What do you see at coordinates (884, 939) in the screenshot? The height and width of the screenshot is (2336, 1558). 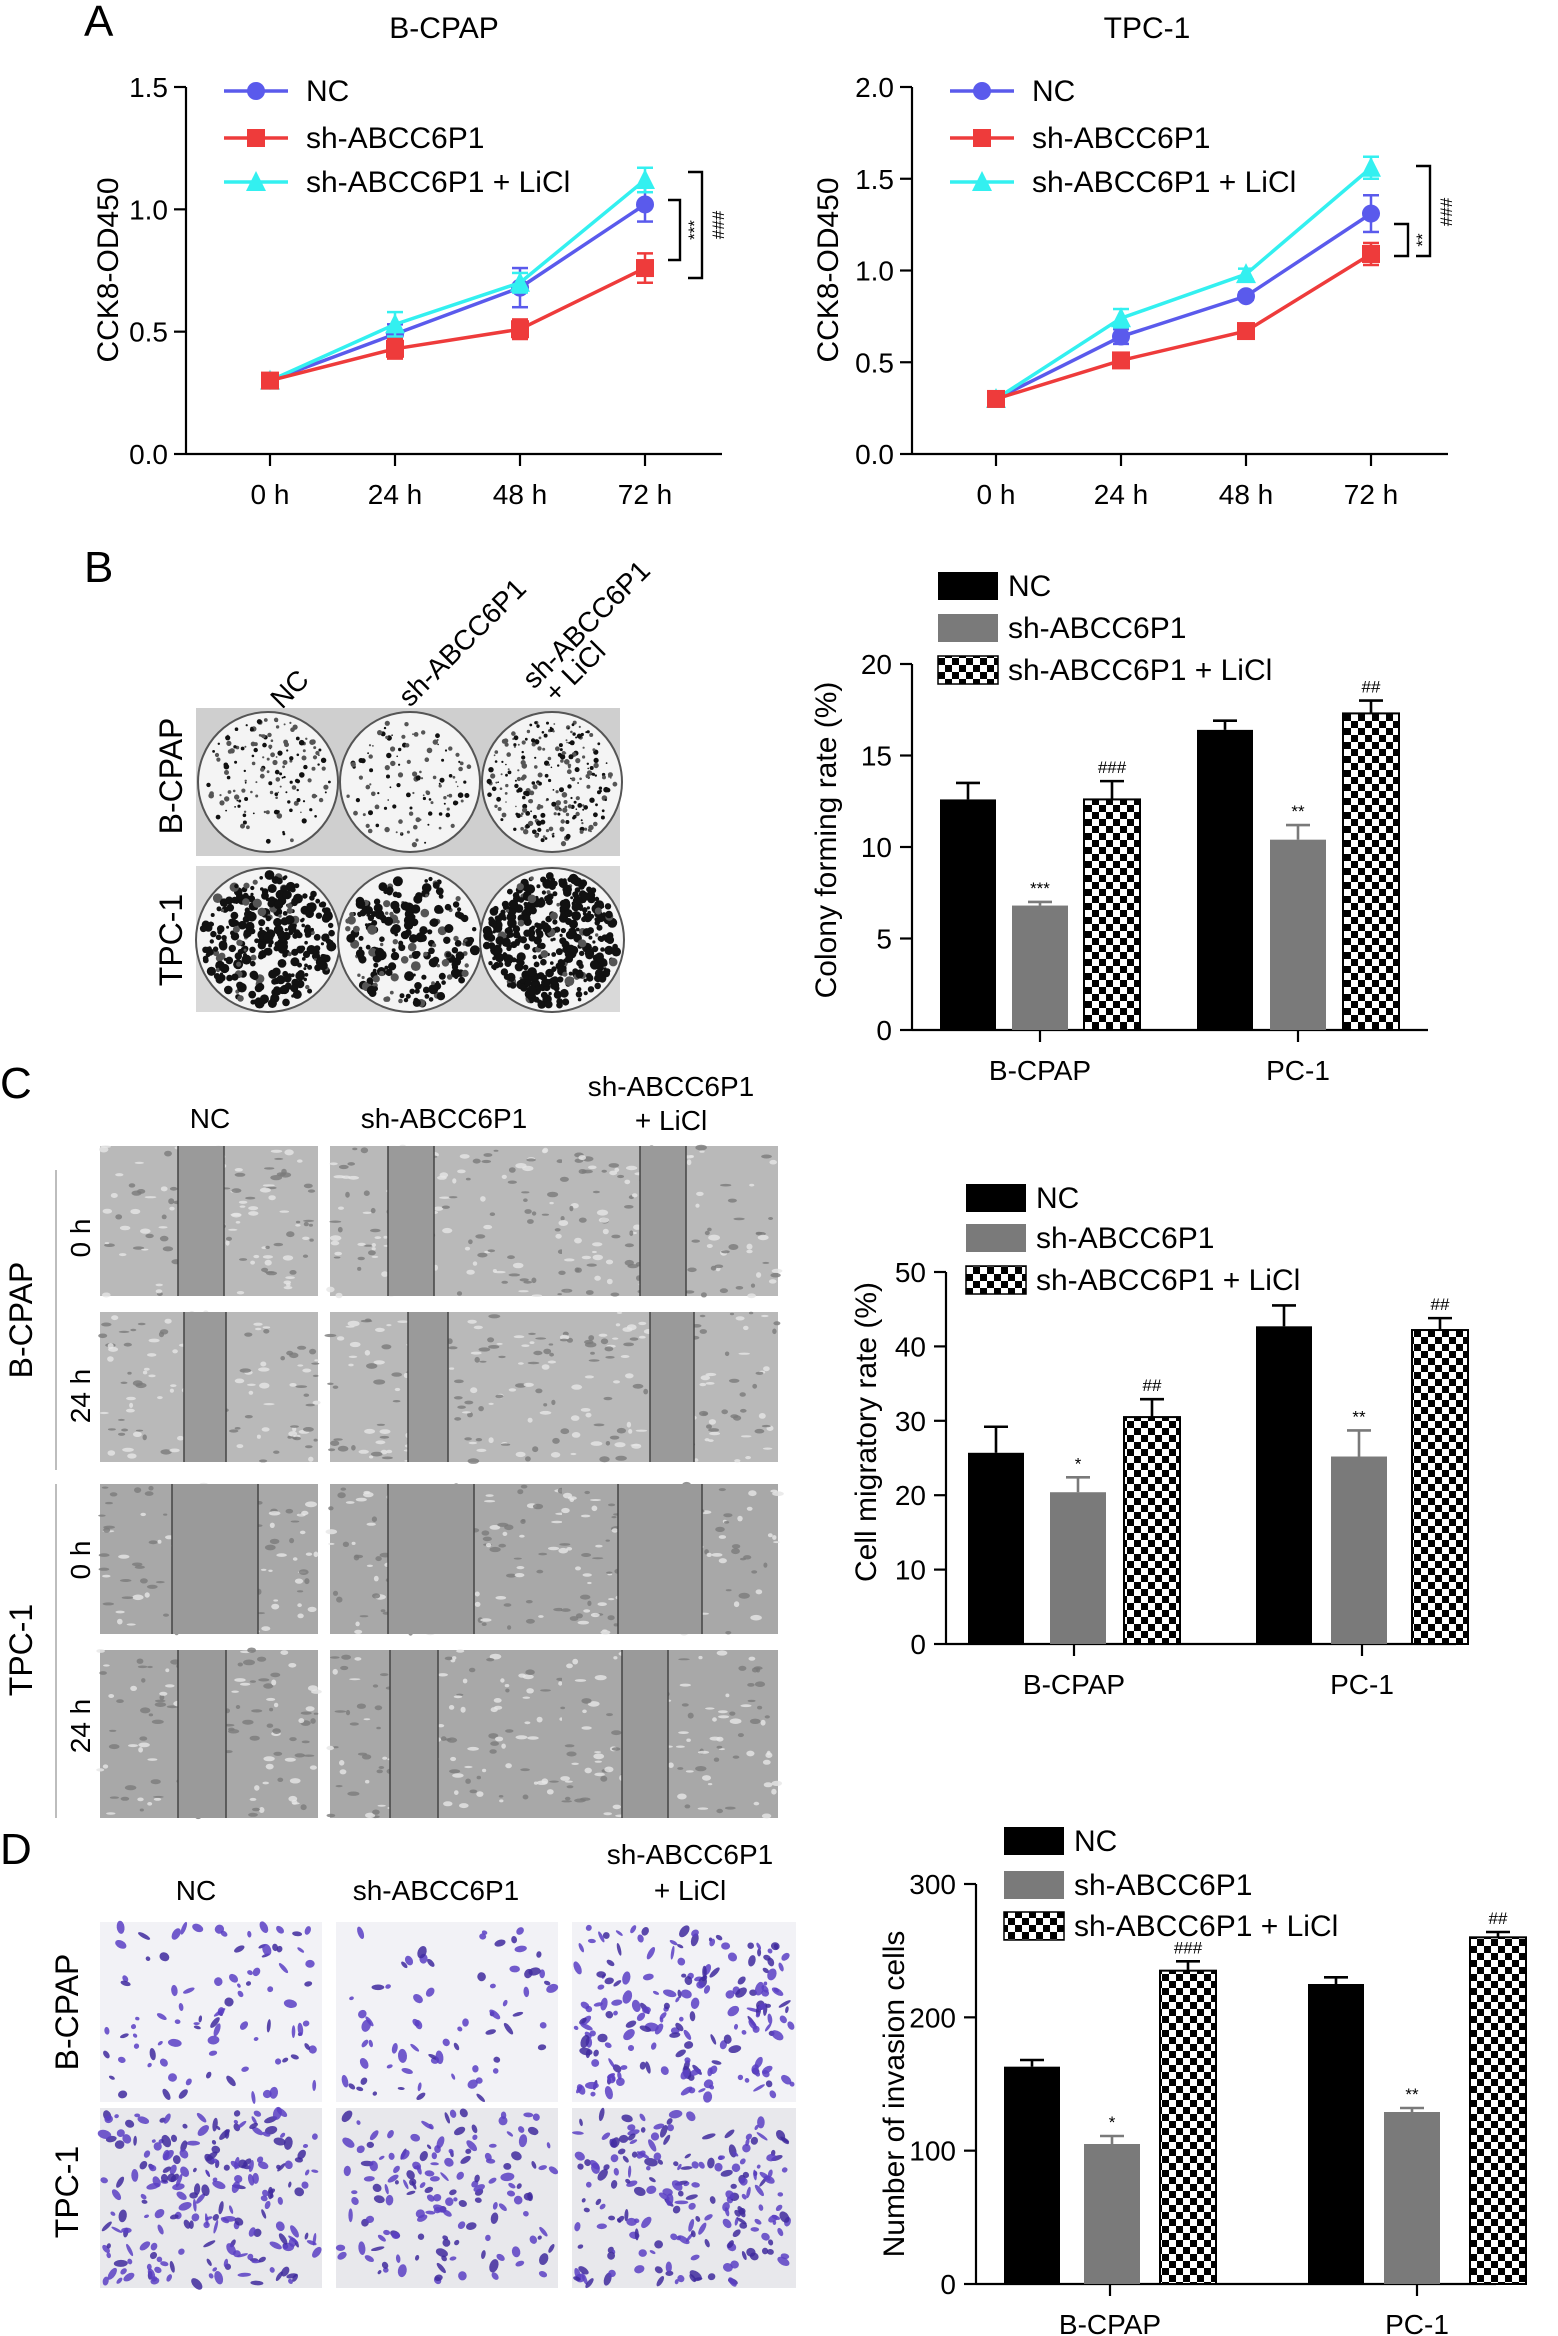 I see `y-tick-label: 5` at bounding box center [884, 939].